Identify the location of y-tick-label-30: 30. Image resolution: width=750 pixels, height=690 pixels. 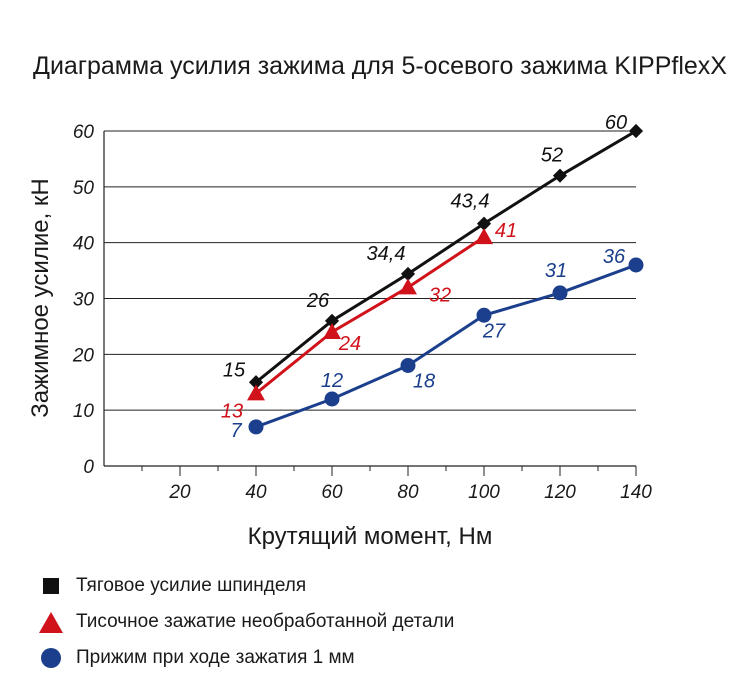
(84, 300).